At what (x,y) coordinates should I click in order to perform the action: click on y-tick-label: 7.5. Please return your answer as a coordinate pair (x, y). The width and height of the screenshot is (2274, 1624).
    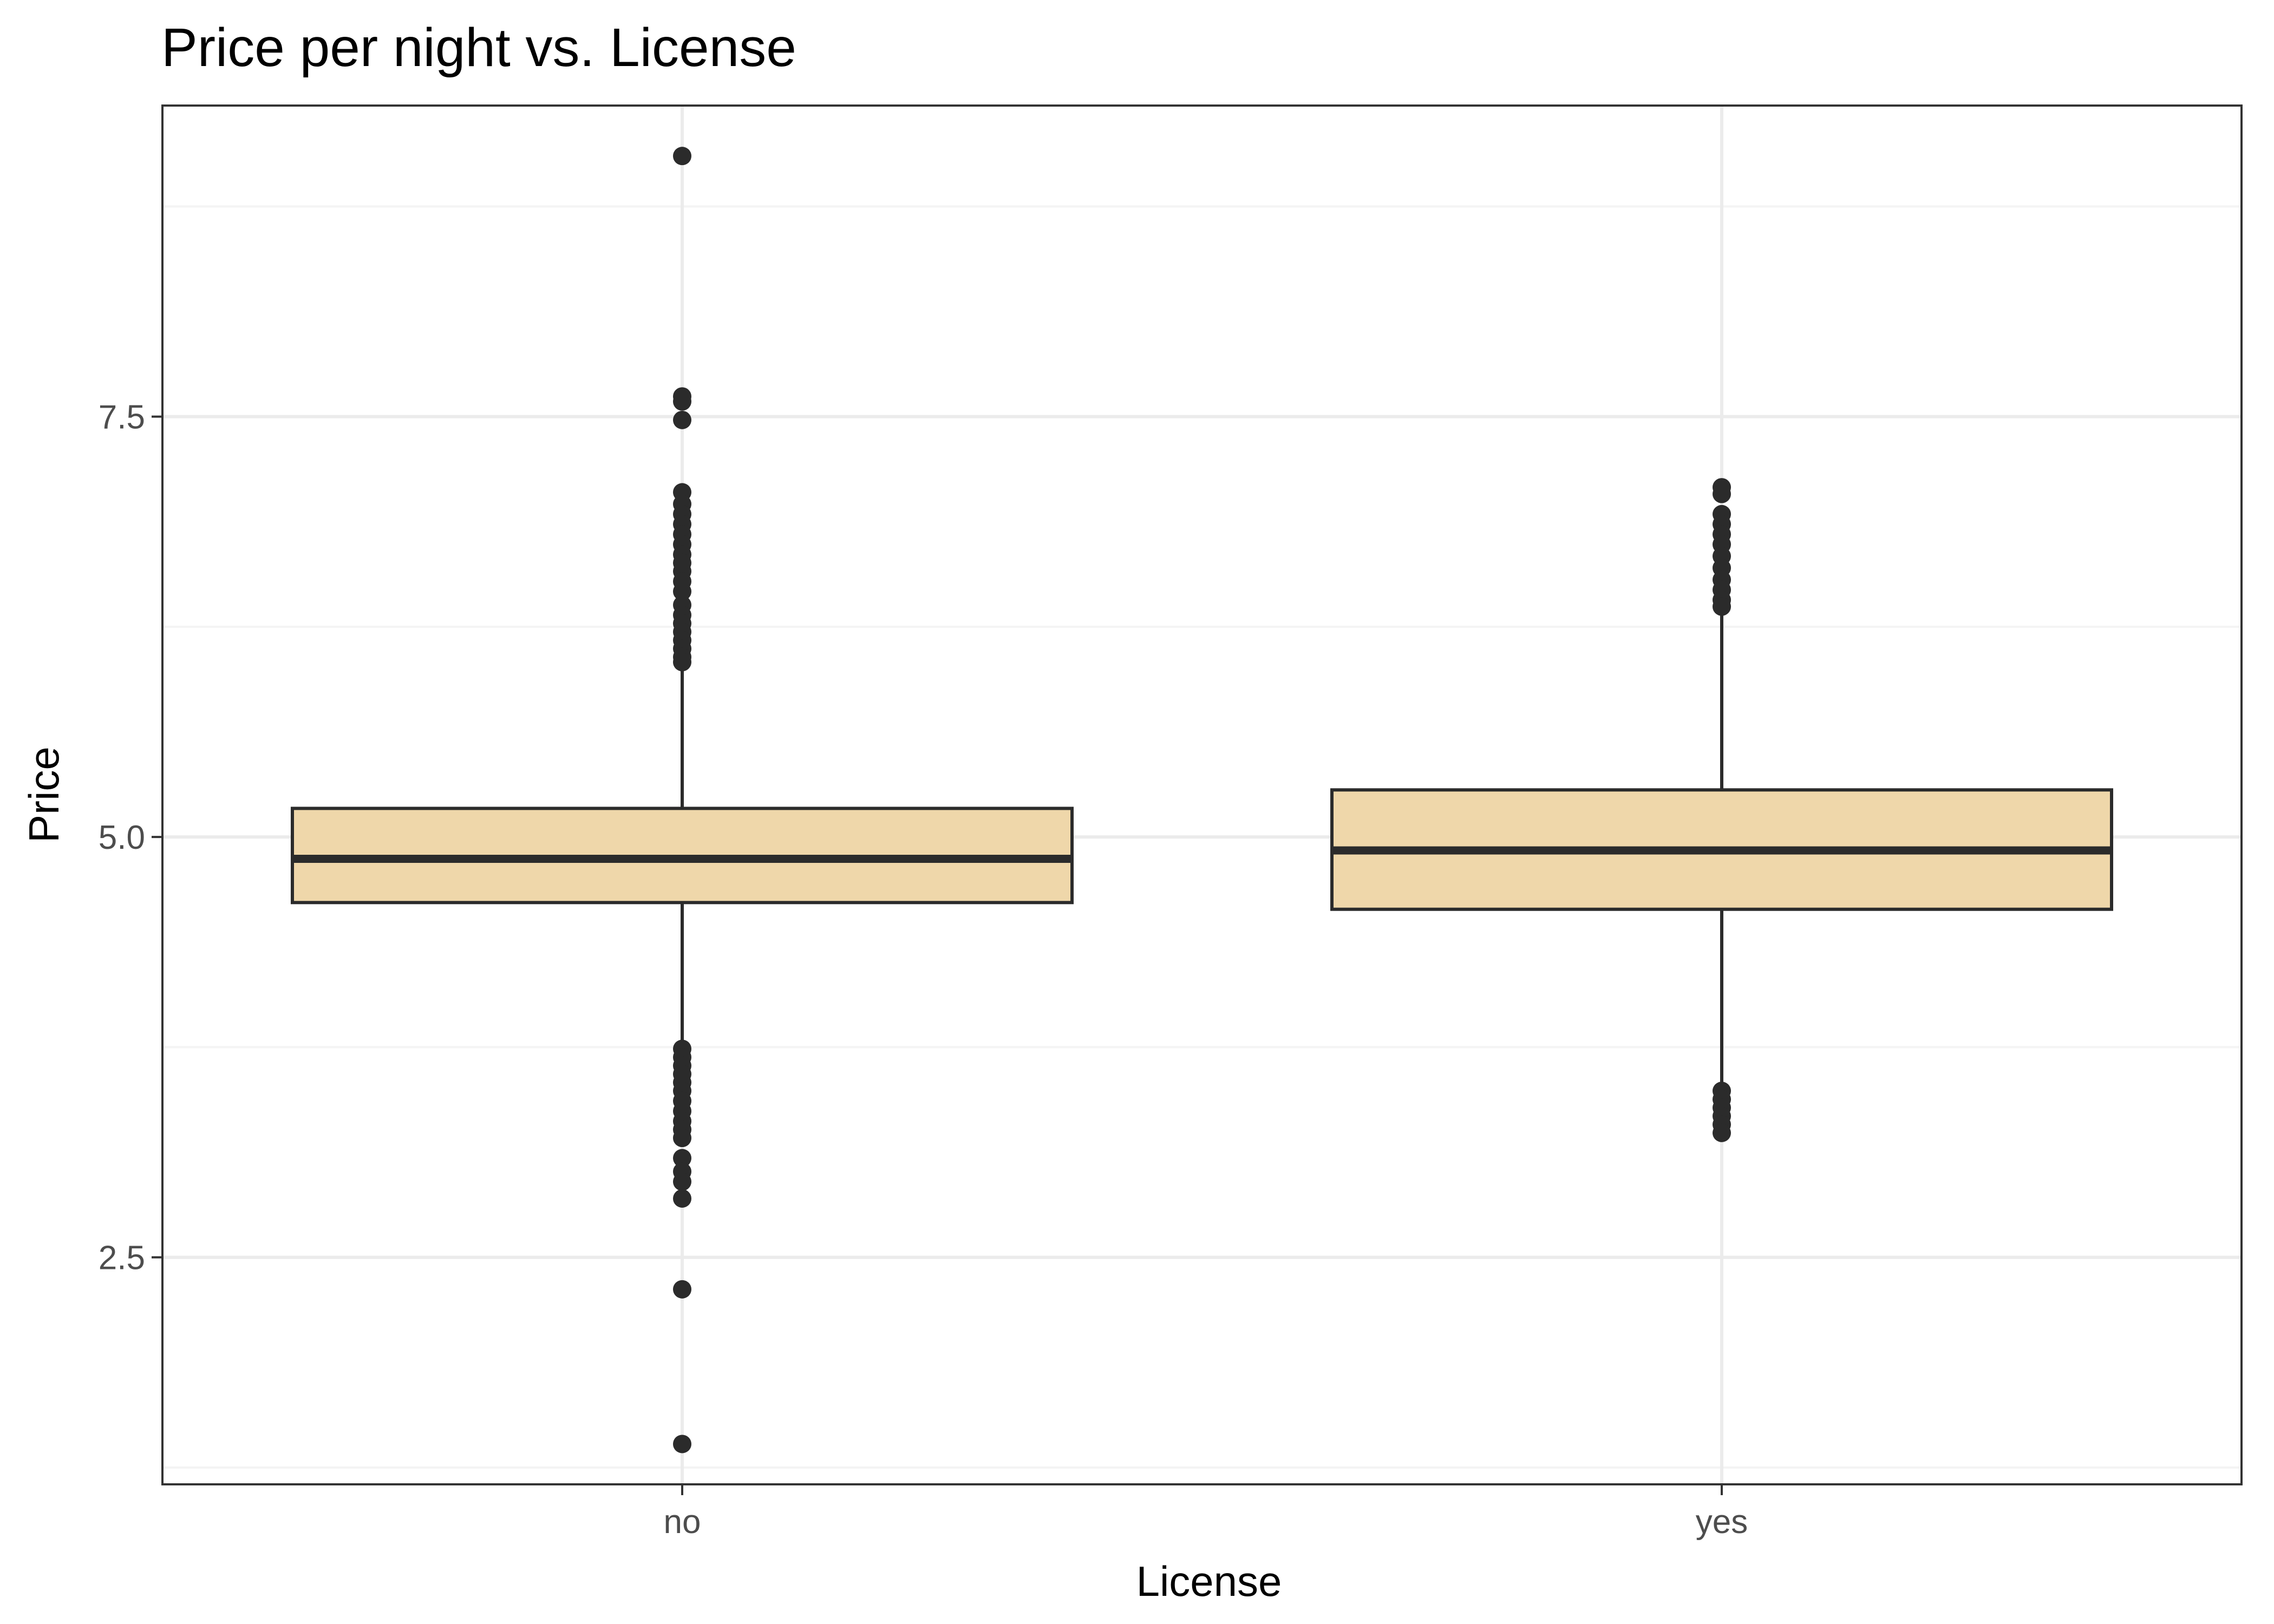
    Looking at the image, I should click on (122, 417).